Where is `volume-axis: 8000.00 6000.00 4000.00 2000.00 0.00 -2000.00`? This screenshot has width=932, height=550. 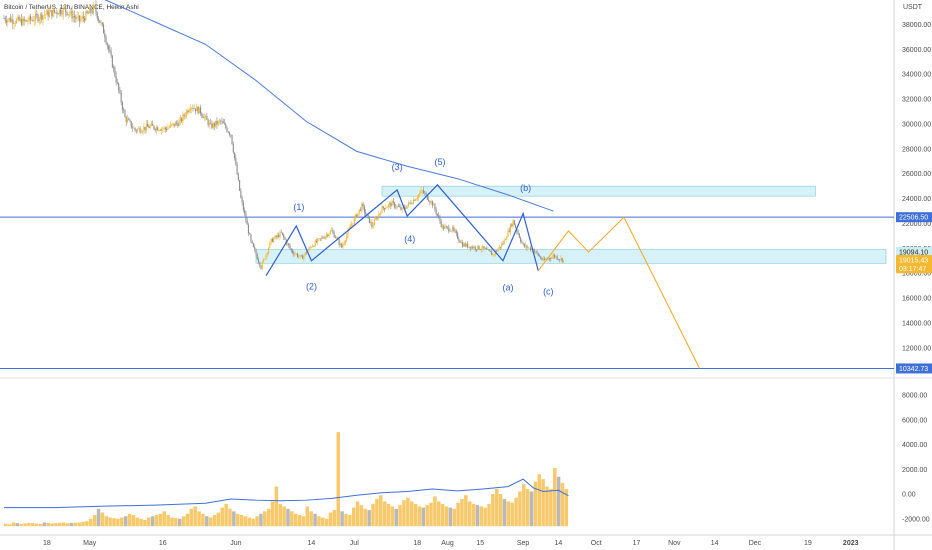
volume-axis: 8000.00 6000.00 4000.00 2000.00 0.00 -2000.00 is located at coordinates (916, 458).